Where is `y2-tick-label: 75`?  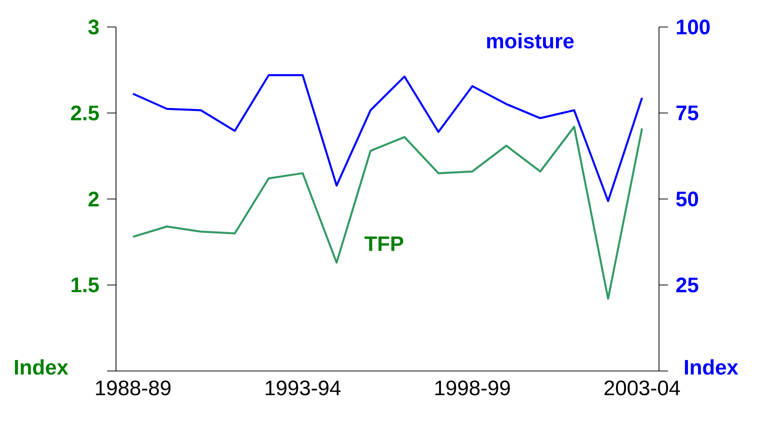 y2-tick-label: 75 is located at coordinates (687, 113).